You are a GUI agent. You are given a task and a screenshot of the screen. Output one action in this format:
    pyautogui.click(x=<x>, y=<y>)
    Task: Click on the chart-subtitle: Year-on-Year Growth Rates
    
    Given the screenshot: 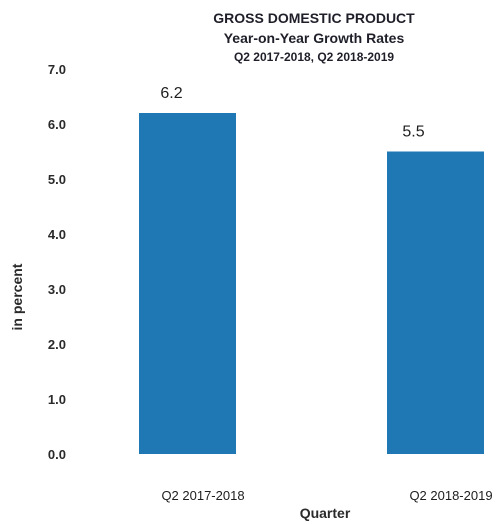 What is the action you would take?
    pyautogui.click(x=314, y=38)
    